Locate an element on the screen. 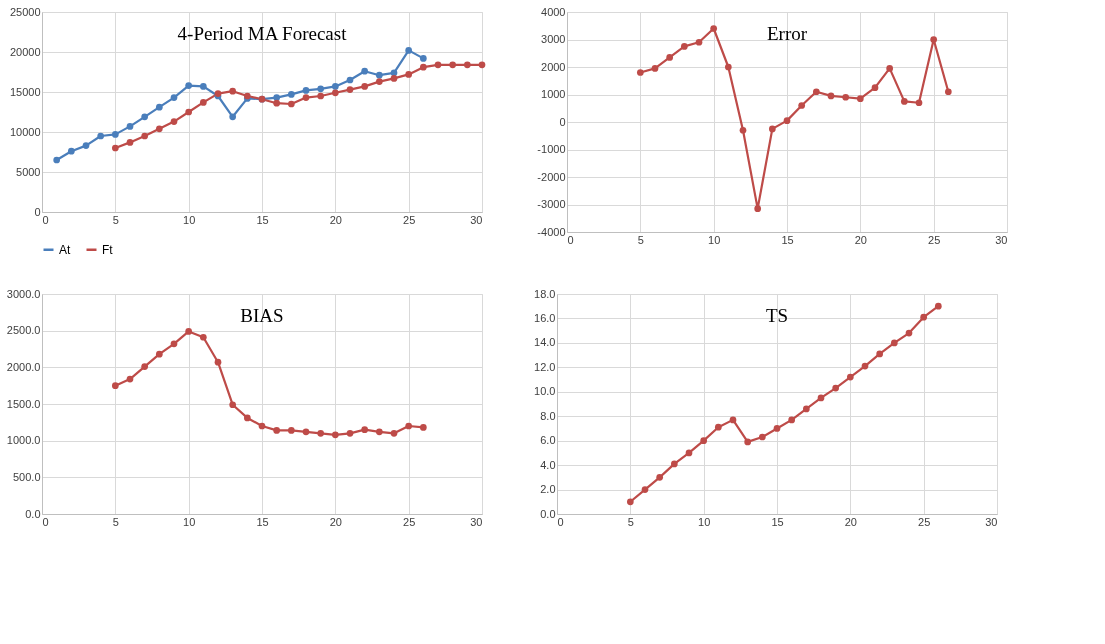 The height and width of the screenshot is (644, 1105). y-tick-label: 8.0 is located at coordinates (548, 415).